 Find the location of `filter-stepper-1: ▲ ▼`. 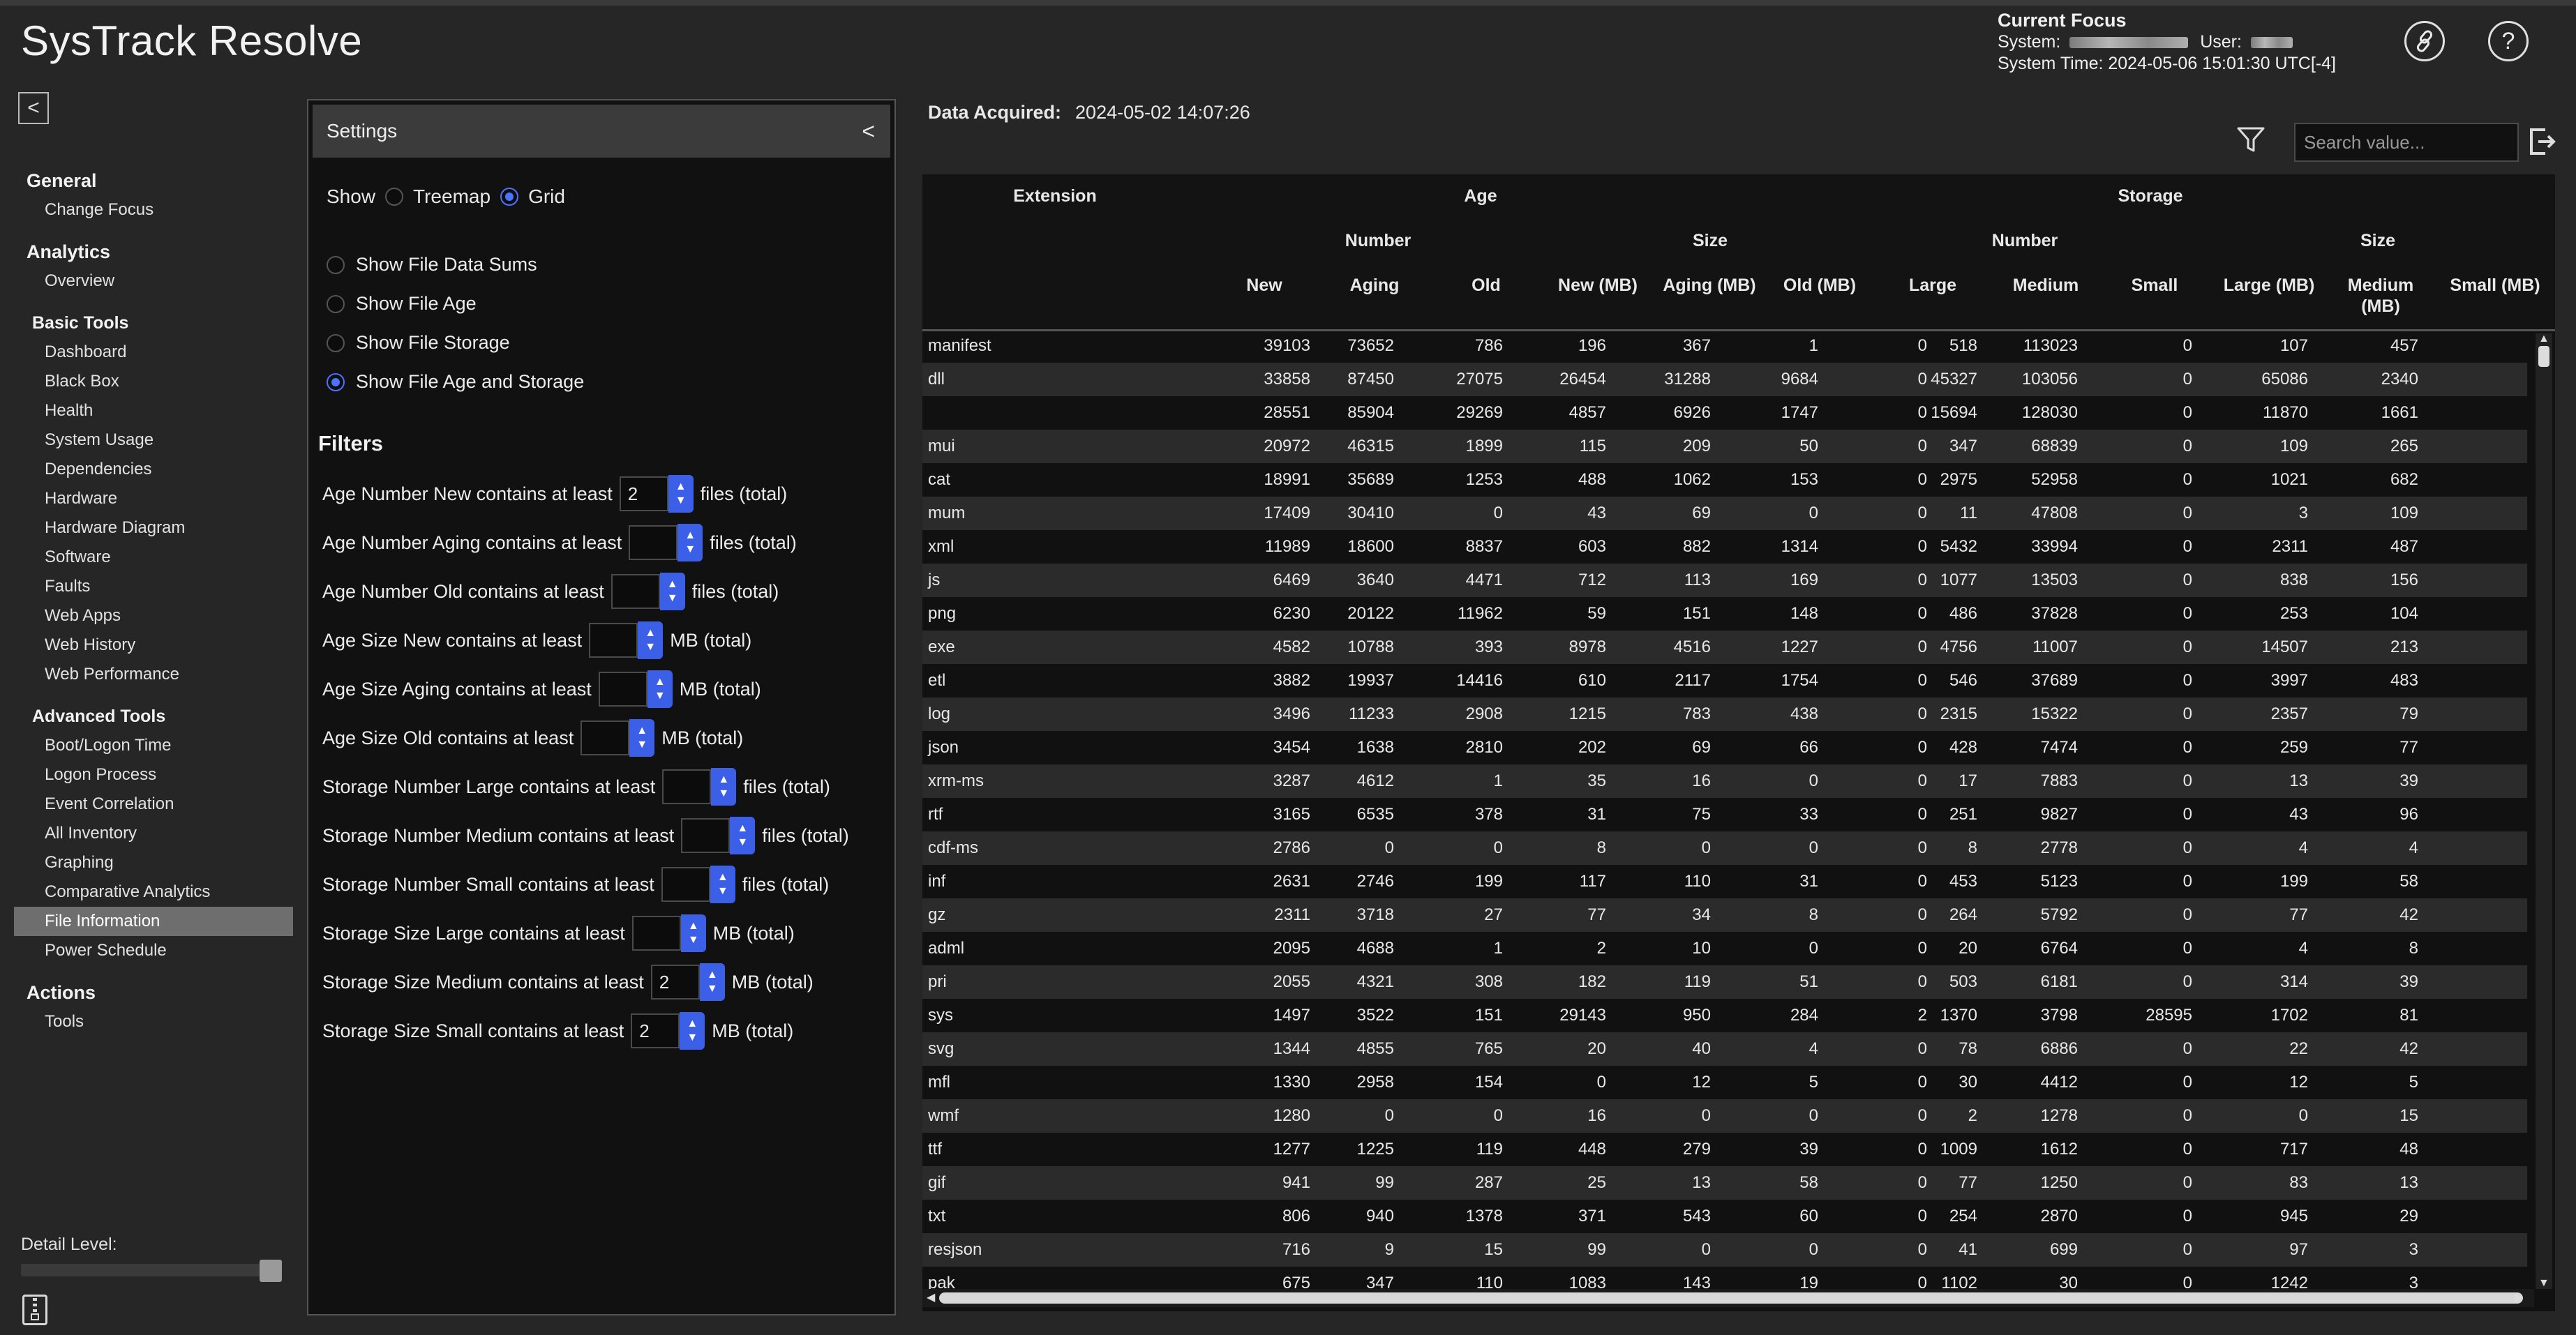

filter-stepper-1: ▲ ▼ is located at coordinates (666, 542).